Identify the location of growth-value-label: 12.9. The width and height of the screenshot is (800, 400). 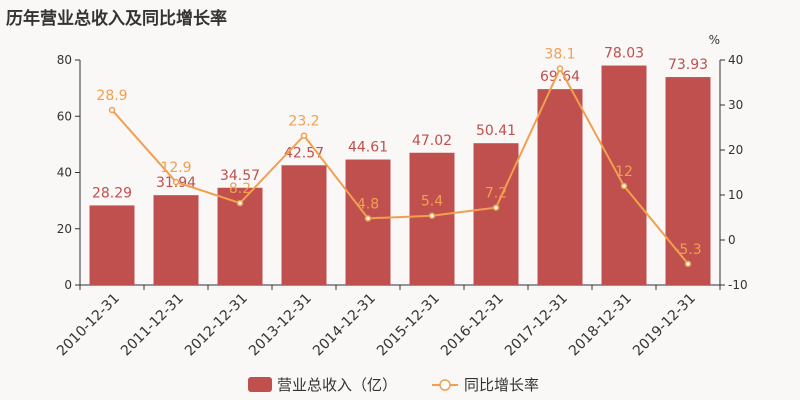
(175, 168).